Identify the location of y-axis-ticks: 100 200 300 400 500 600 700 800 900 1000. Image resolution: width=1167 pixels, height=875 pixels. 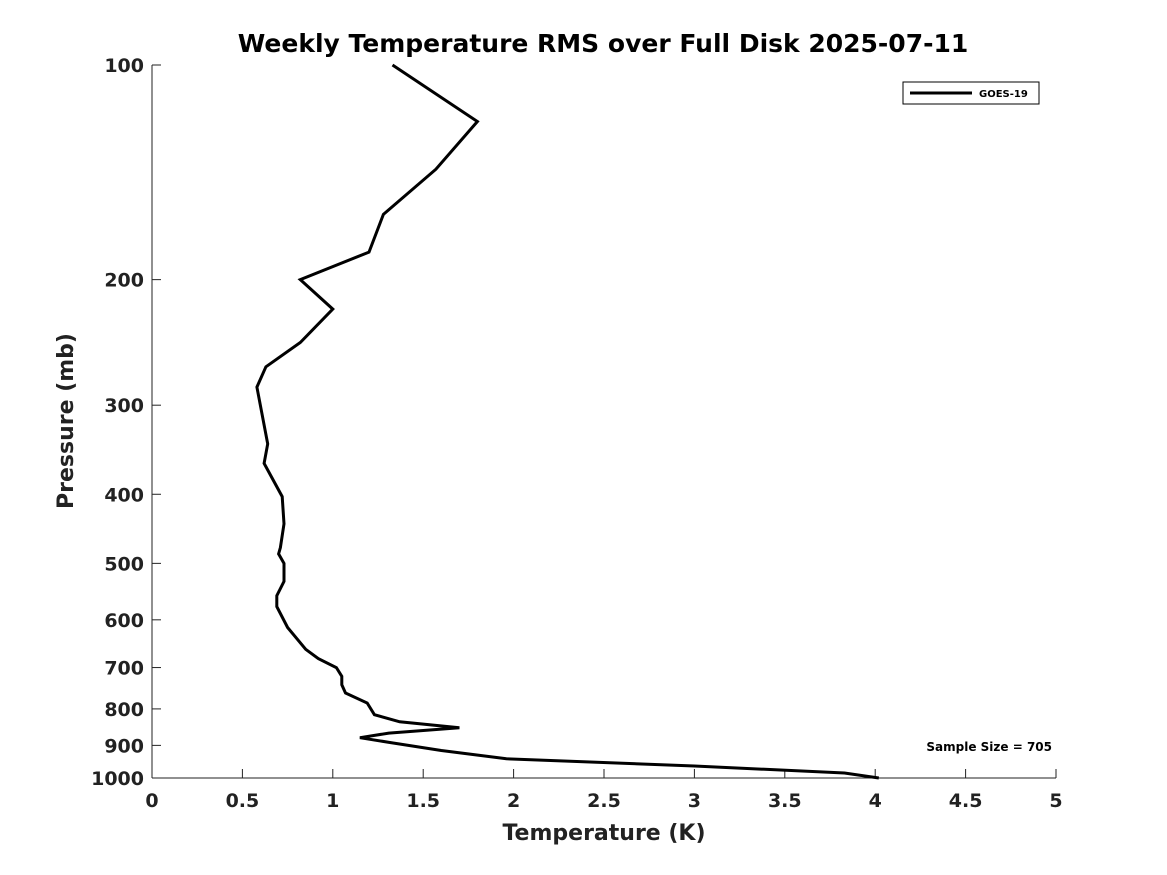
(126, 422).